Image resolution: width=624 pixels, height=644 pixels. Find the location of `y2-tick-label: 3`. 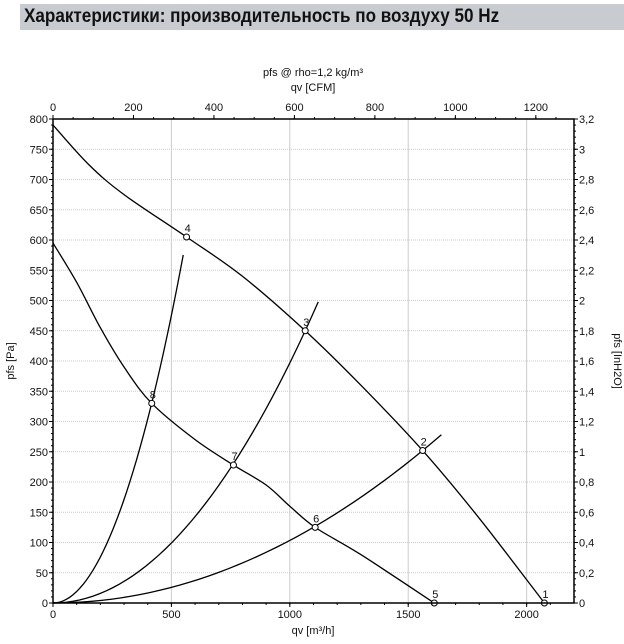

y2-tick-label: 3 is located at coordinates (582, 150).